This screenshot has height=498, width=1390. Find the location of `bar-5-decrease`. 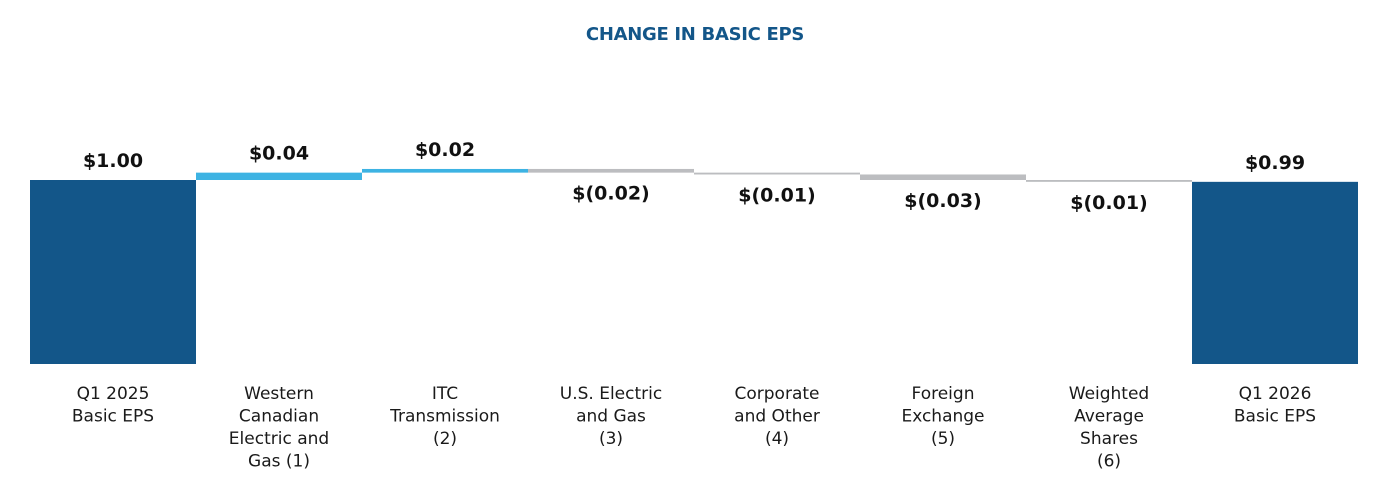

bar-5-decrease is located at coordinates (777, 173).